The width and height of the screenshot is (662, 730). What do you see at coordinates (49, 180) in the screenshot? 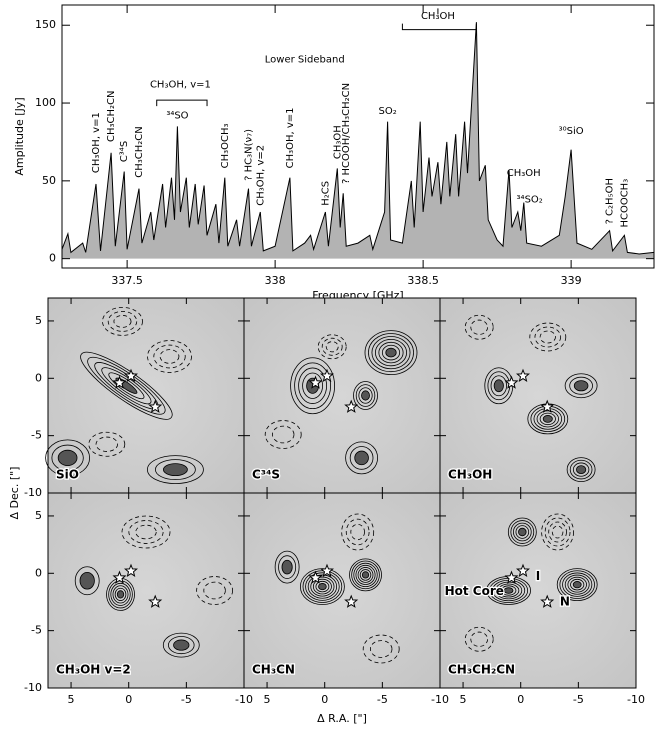
I see `y-tick-label: 50` at bounding box center [49, 180].